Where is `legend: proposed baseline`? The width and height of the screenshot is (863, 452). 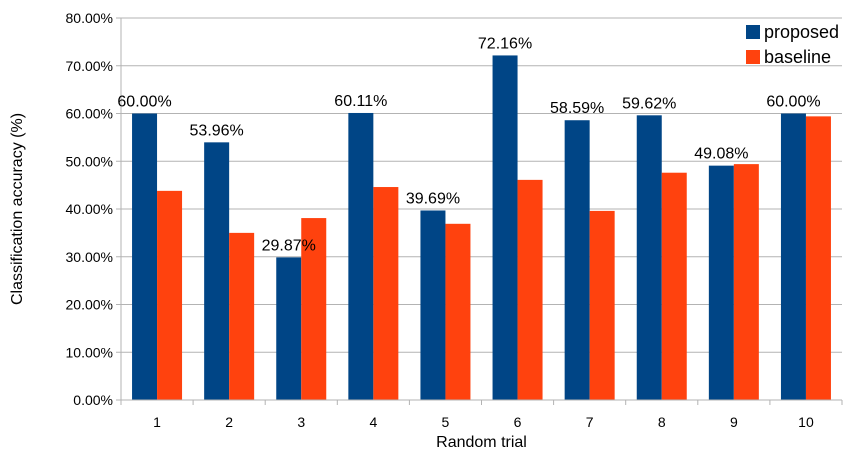 legend: proposed baseline is located at coordinates (792, 44).